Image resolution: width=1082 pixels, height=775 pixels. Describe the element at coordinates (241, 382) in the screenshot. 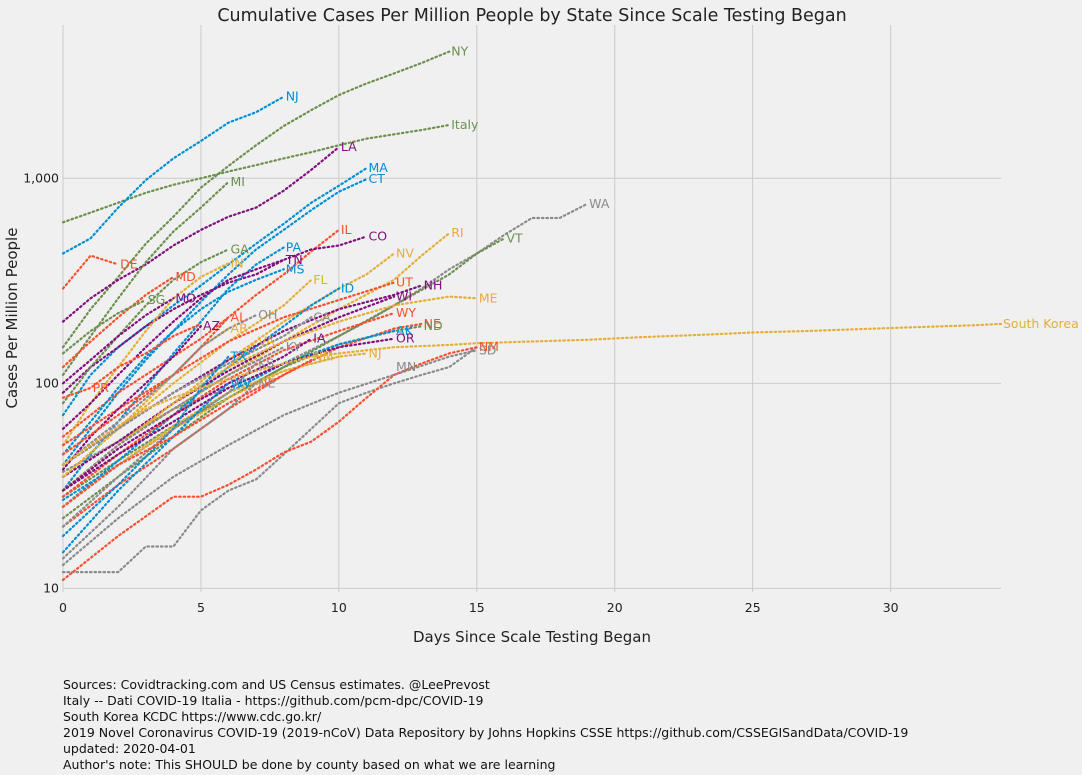

I see `series-label: WV` at that location.